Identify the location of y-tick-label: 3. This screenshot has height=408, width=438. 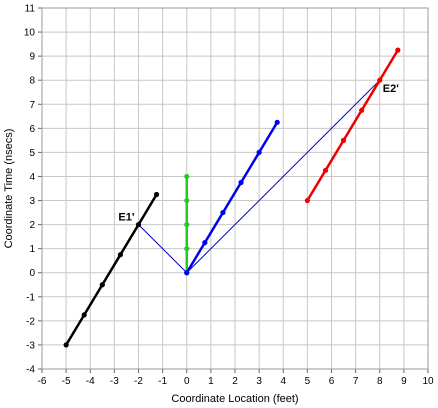
(32, 201).